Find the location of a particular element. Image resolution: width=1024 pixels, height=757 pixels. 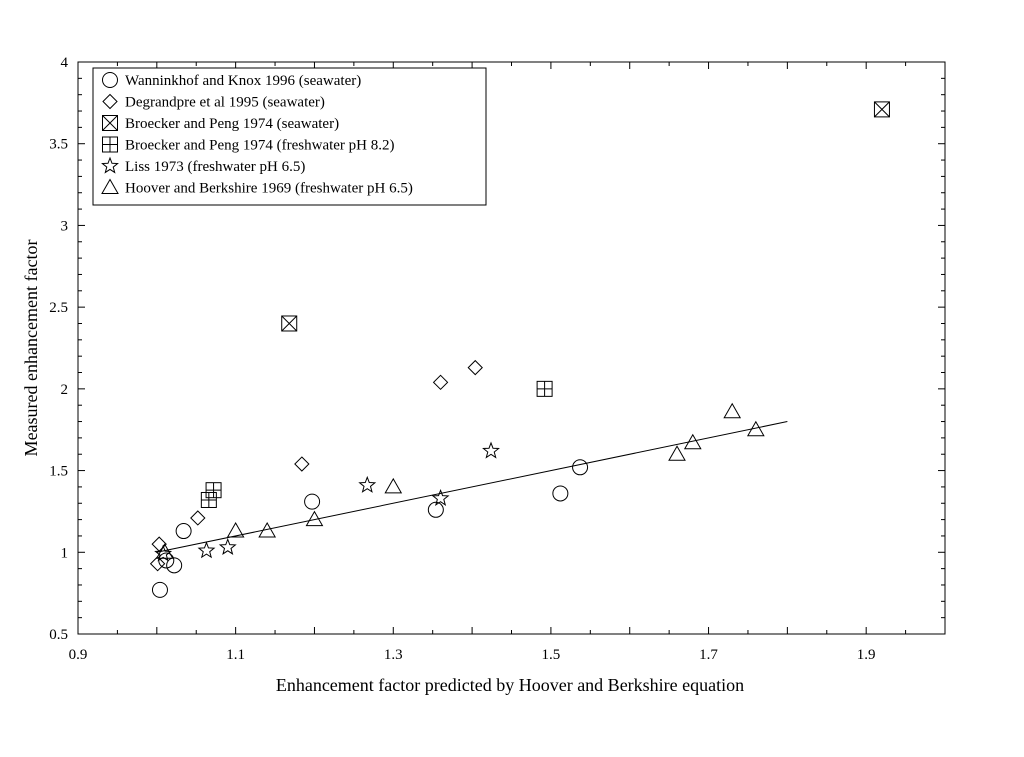

y-tick-label: 0.5 is located at coordinates (58, 635).